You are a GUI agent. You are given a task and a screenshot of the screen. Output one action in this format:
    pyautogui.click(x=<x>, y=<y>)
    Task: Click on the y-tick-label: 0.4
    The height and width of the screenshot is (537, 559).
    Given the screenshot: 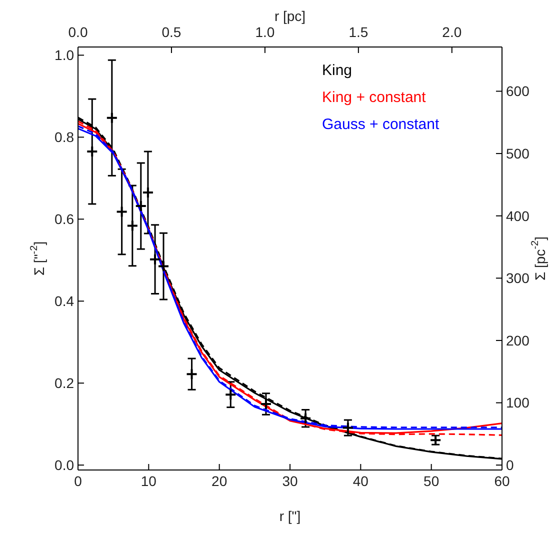 What is the action you would take?
    pyautogui.click(x=64, y=301)
    